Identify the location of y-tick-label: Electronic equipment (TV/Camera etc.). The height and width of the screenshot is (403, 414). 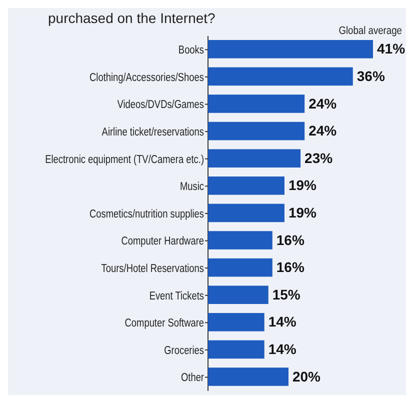
(124, 160).